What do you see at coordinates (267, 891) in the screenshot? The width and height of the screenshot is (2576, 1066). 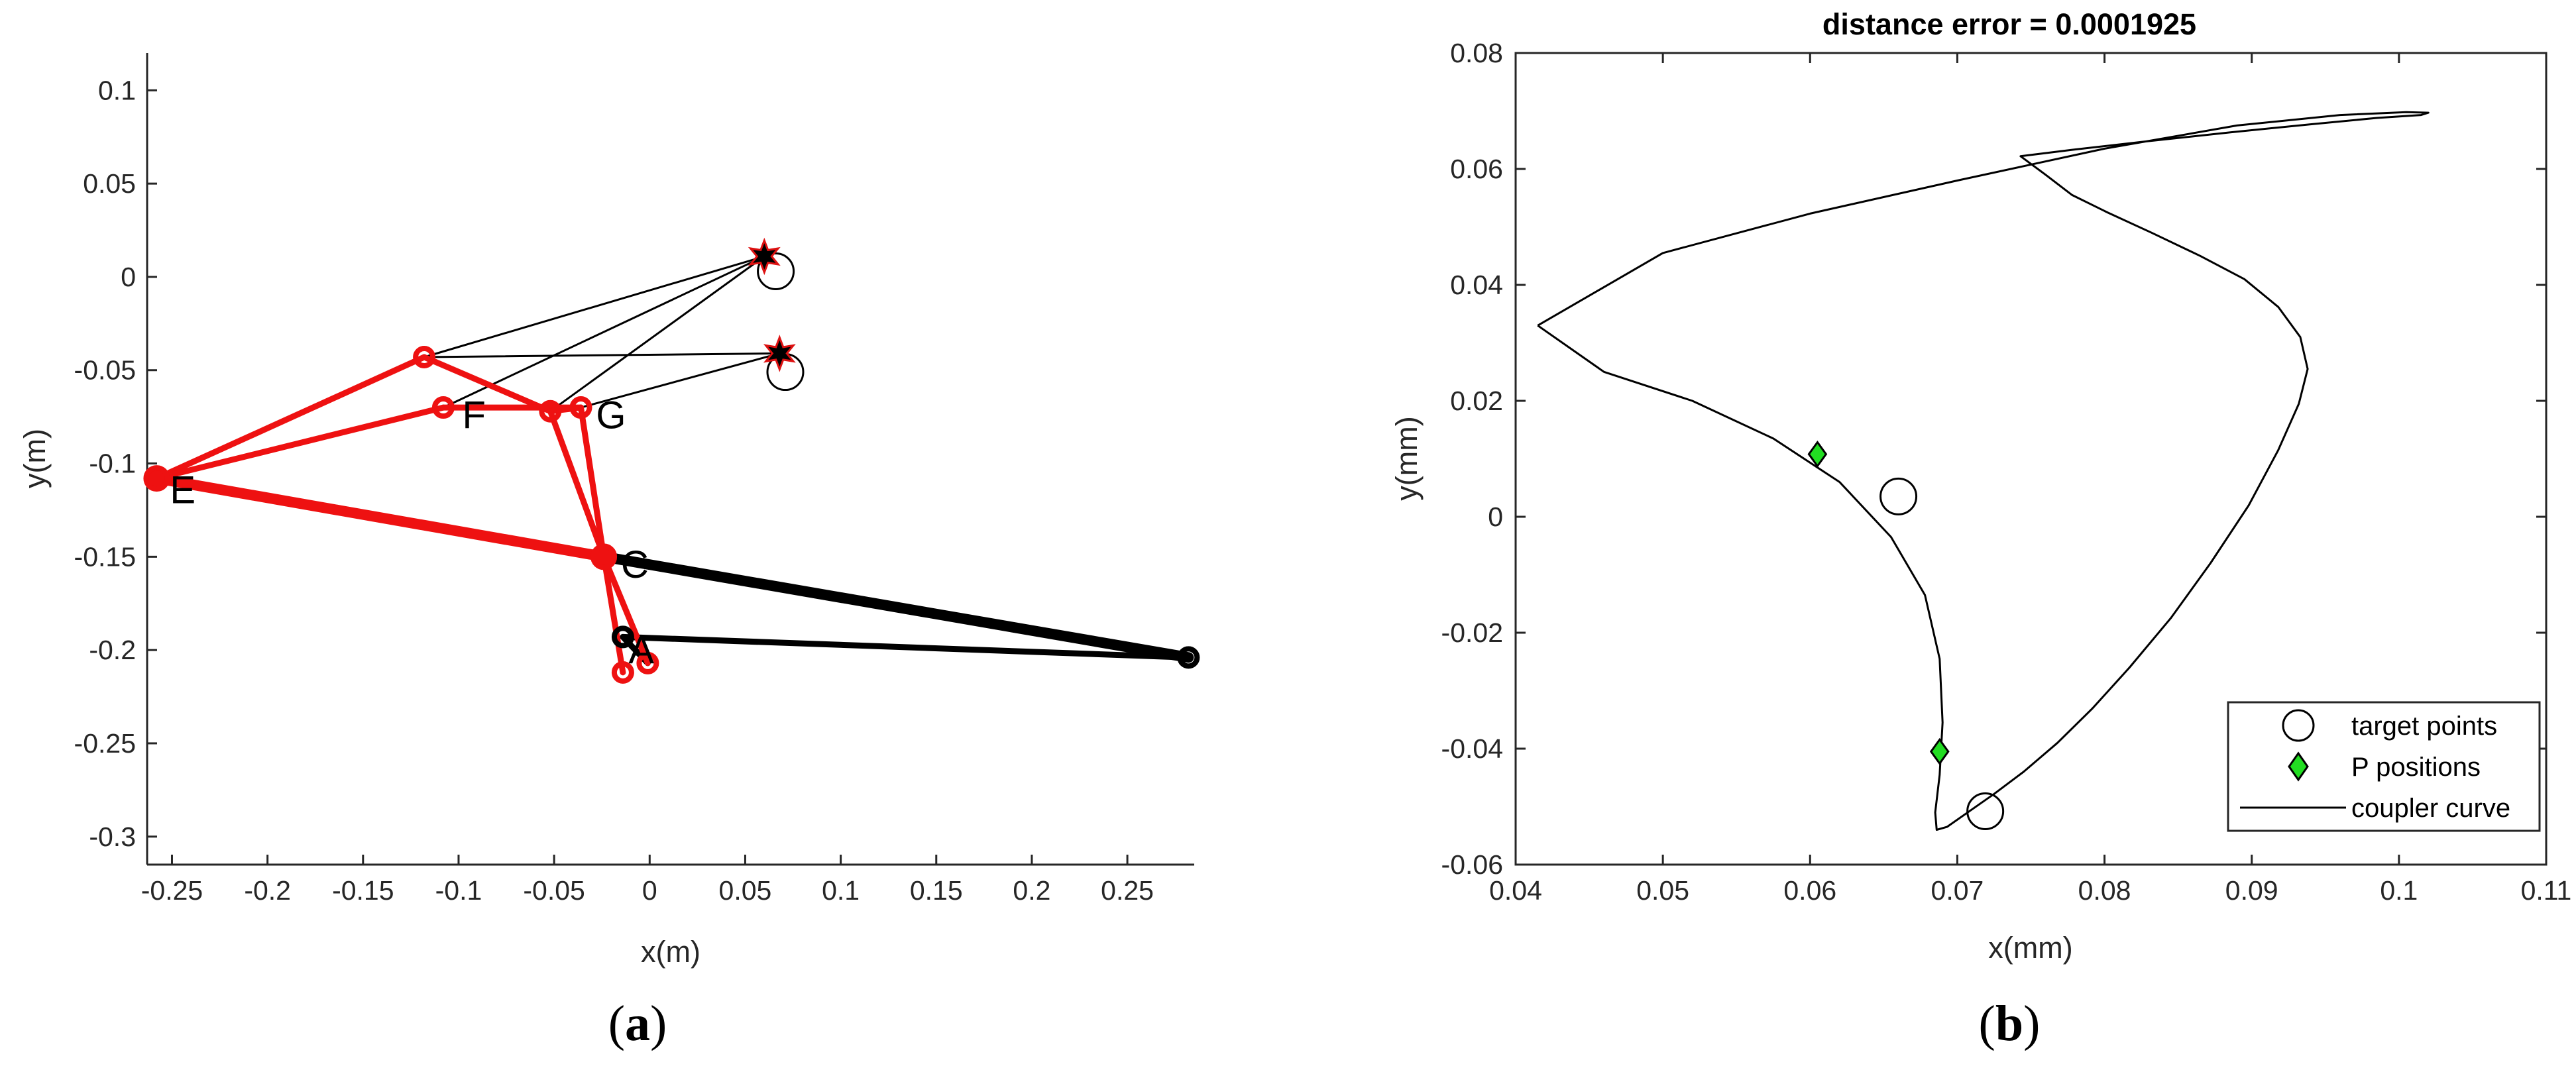 I see `panel-a-x-tick-label-1: -0.2` at bounding box center [267, 891].